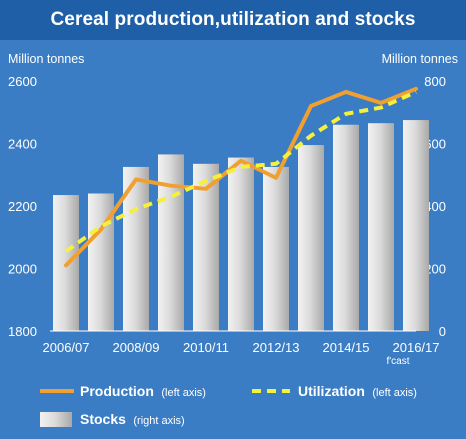 The width and height of the screenshot is (466, 439). I want to click on legend-production-axis: (left axis), so click(183, 393).